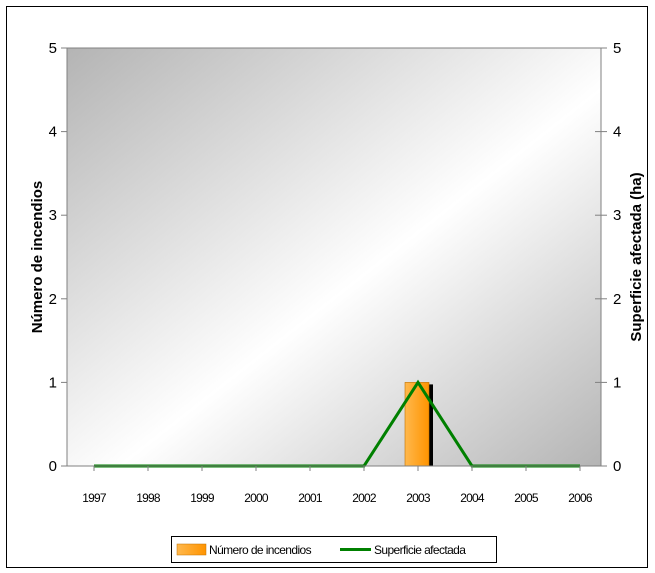 The image size is (655, 573). What do you see at coordinates (202, 498) in the screenshot?
I see `x-tick-label: 1999` at bounding box center [202, 498].